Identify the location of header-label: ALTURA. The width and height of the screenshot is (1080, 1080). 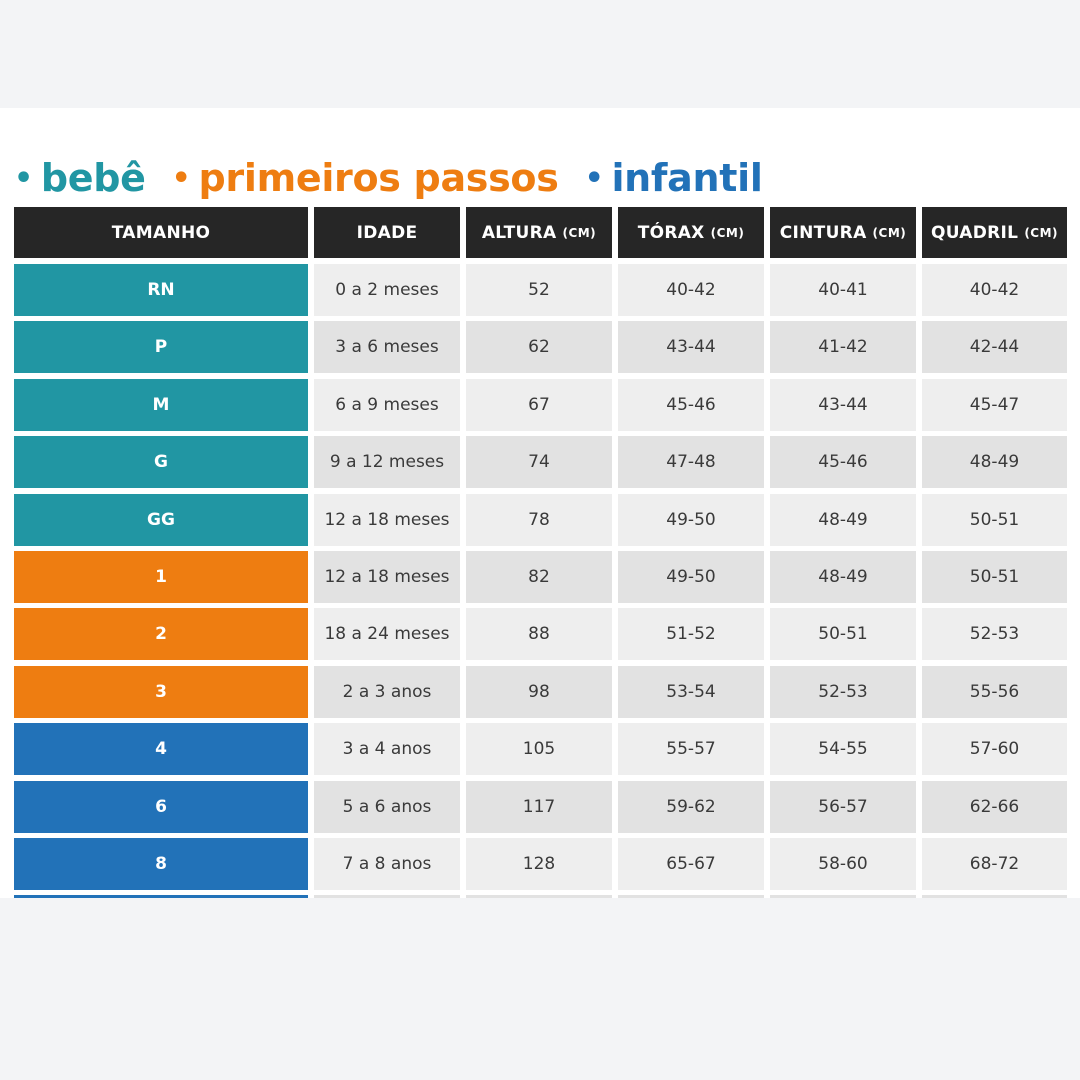
(519, 232).